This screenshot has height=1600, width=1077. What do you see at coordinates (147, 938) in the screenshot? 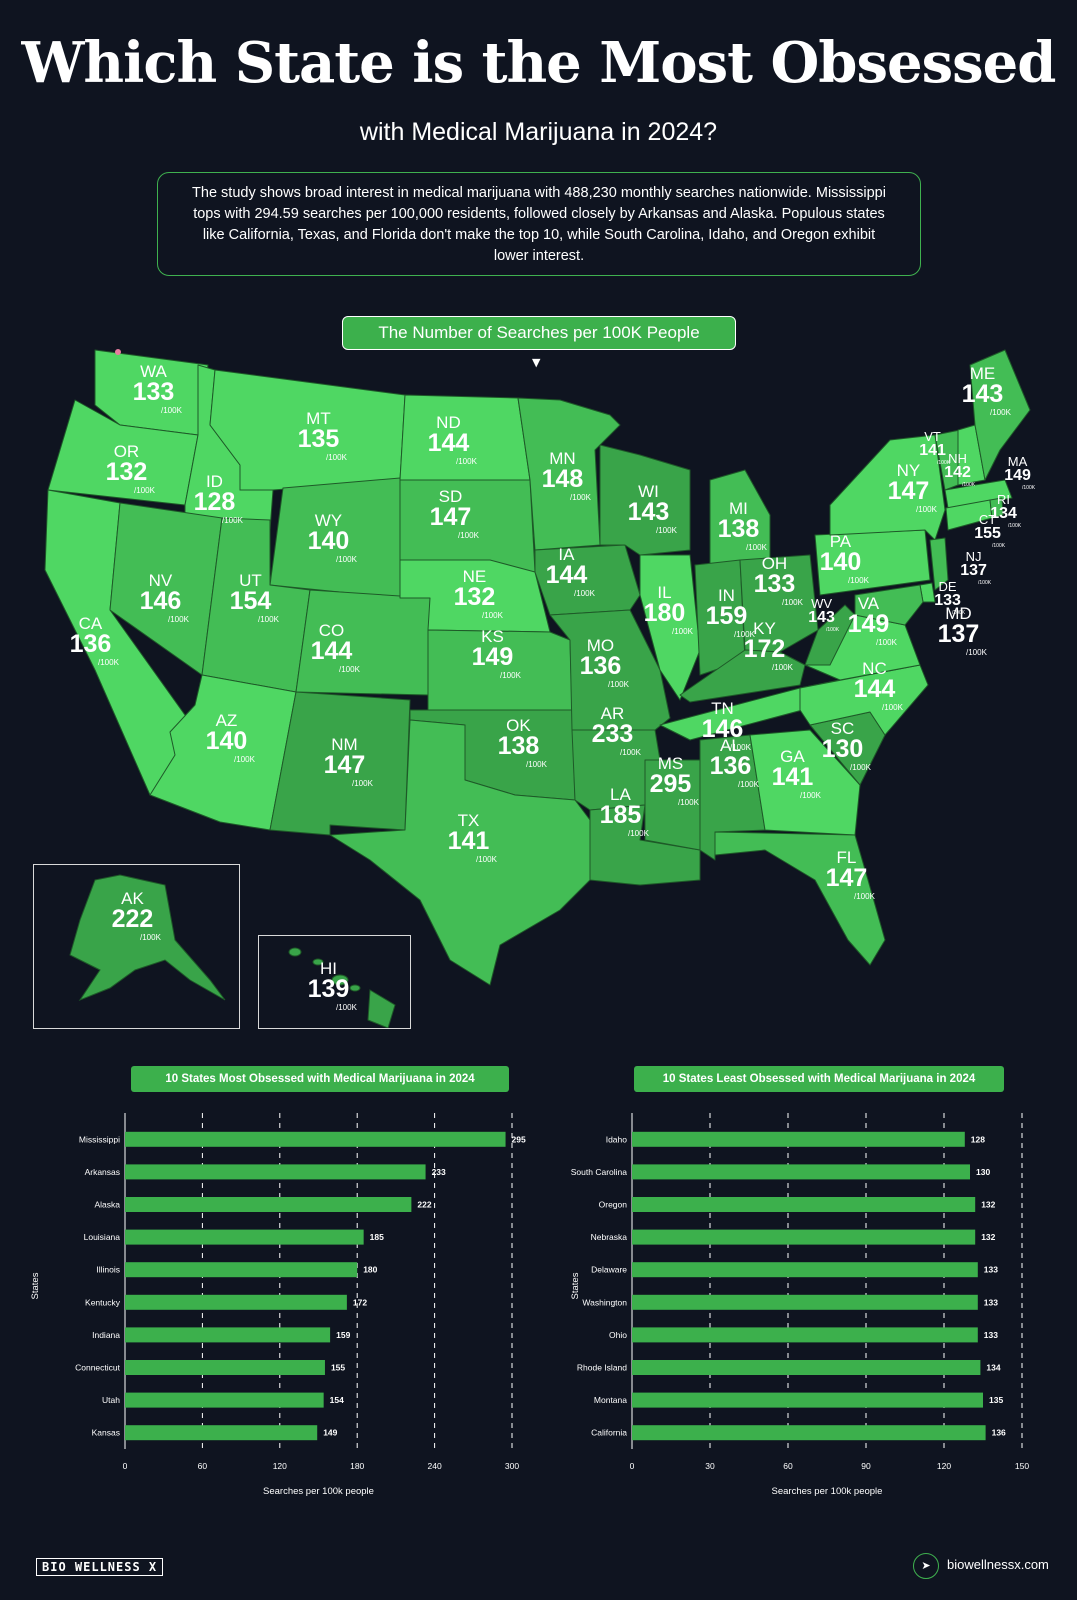
I see `state-shape-AK` at bounding box center [147, 938].